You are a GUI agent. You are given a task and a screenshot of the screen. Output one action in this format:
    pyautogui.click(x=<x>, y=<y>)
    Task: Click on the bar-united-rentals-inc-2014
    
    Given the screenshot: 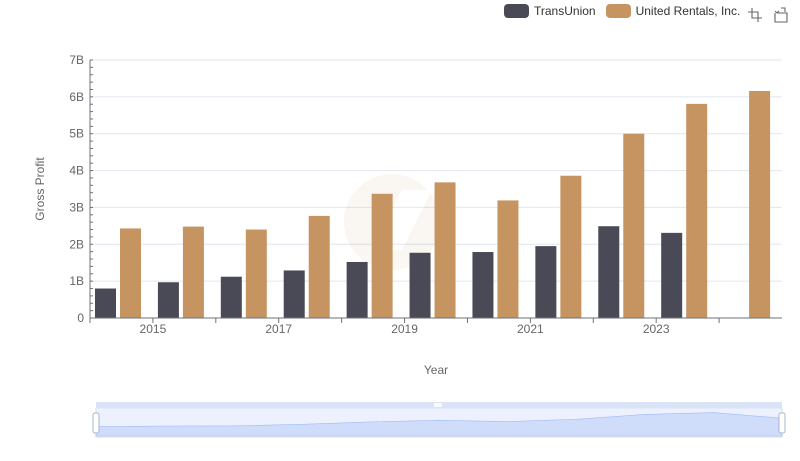 What is the action you would take?
    pyautogui.click(x=130, y=273)
    